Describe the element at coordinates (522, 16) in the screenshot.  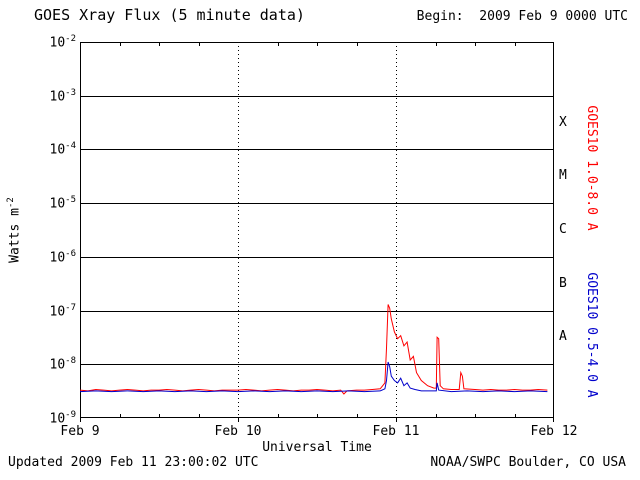
I see `begin-timestamp-label: Begin: 2009 Feb 9 0000 UTC` at that location.